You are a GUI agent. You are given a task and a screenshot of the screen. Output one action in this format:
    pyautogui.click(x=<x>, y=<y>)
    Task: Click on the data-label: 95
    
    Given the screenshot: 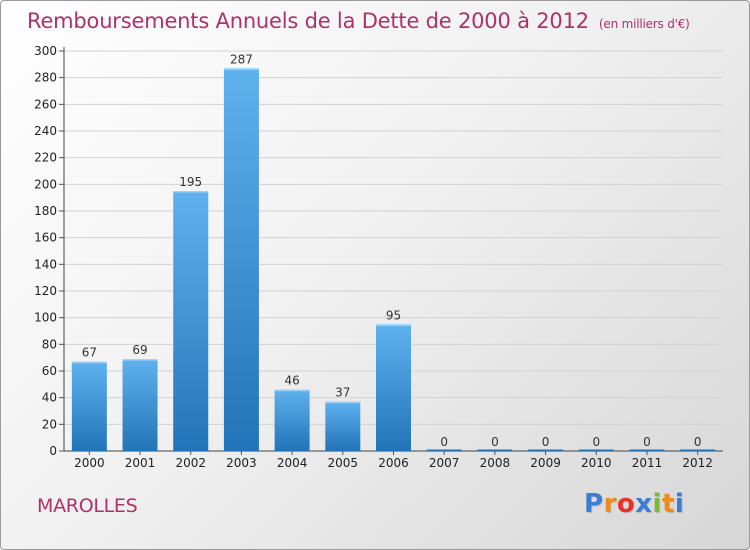 What is the action you would take?
    pyautogui.click(x=393, y=315)
    